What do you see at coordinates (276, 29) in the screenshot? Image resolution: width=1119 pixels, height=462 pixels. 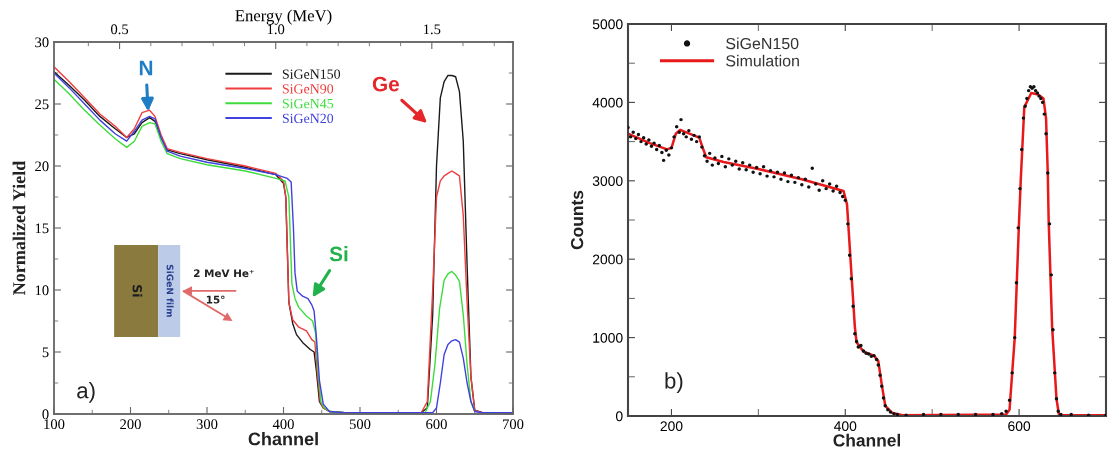 I see `x2-tick-label: 1.0` at bounding box center [276, 29].